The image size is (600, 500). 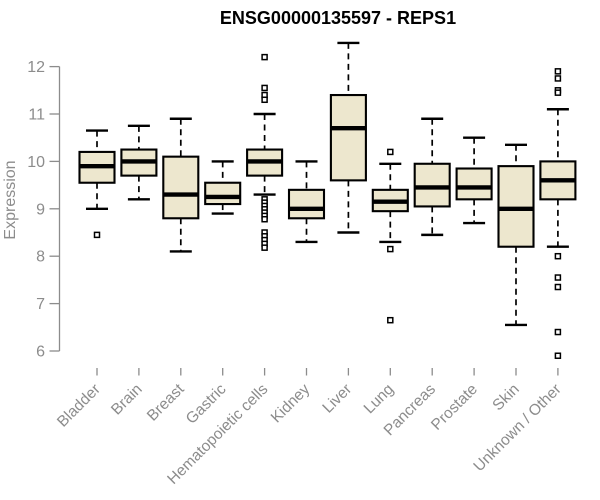 I want to click on y-axis-title: Expression, so click(x=10, y=199).